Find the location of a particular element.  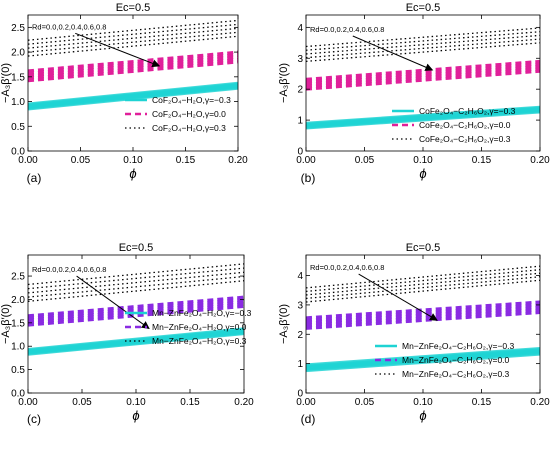

y-tick-label: 0 is located at coordinates (300, 394).